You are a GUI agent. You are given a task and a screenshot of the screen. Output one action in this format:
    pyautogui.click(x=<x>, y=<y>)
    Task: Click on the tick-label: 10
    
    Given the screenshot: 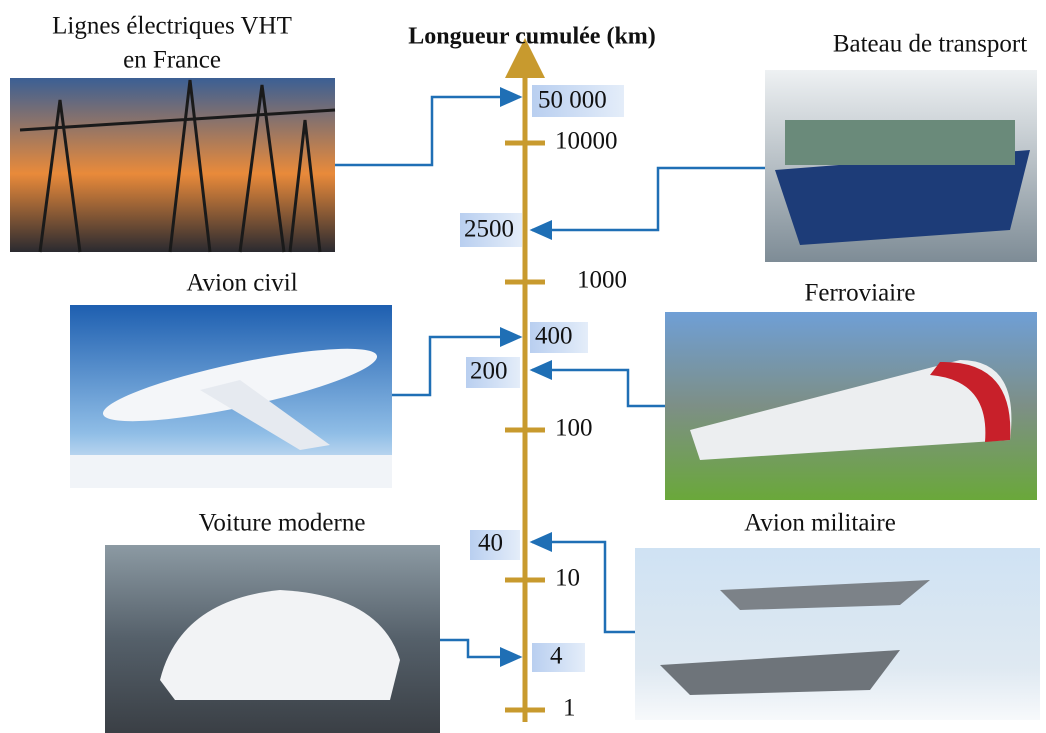 What is the action you would take?
    pyautogui.click(x=567, y=578)
    